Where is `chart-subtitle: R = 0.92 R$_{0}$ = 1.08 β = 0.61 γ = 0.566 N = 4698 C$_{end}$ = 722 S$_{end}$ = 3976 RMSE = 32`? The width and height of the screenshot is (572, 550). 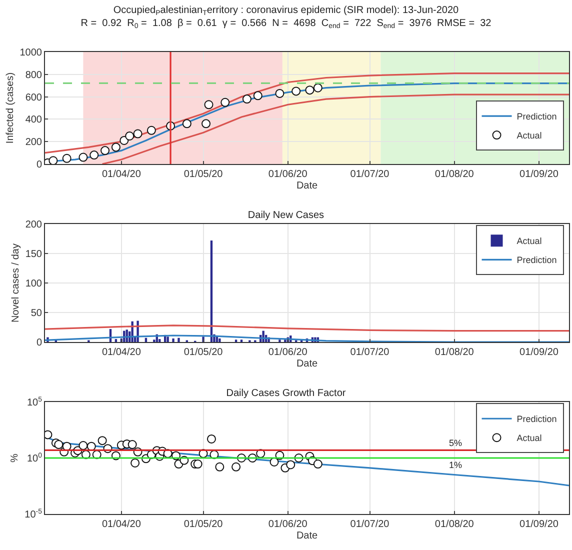
chart-subtitle: R = 0.92 R$_{0}$ = 1.08 β = 0.61 γ = 0.566 N = 4698 C$_{end}$ = 722 S$_{end}$ = 3976 RMSE = 32 is located at coordinates (286, 24).